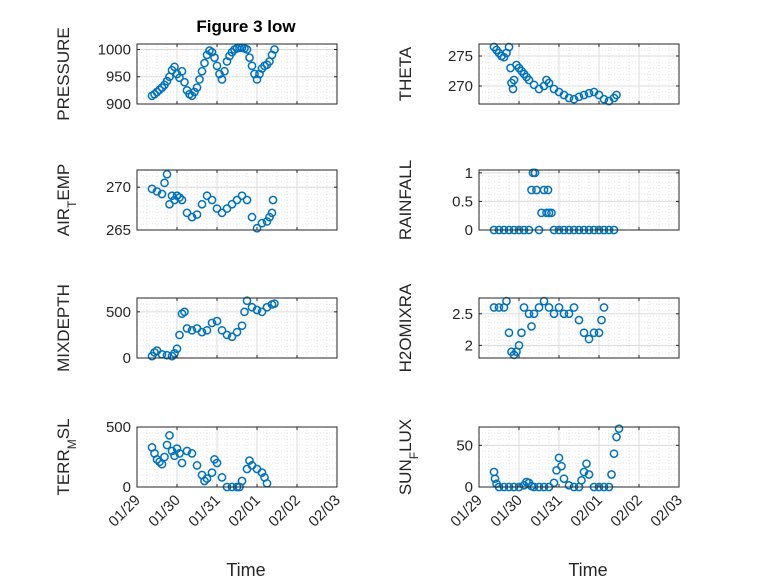  What do you see at coordinates (114, 49) in the screenshot?
I see `y-tick-label: 1000` at bounding box center [114, 49].